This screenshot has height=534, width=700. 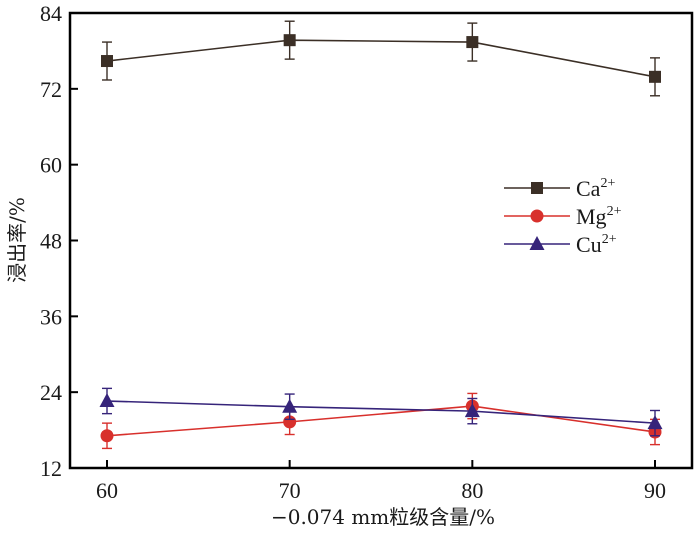 I want to click on y-tick-label: 12, so click(x=51, y=468).